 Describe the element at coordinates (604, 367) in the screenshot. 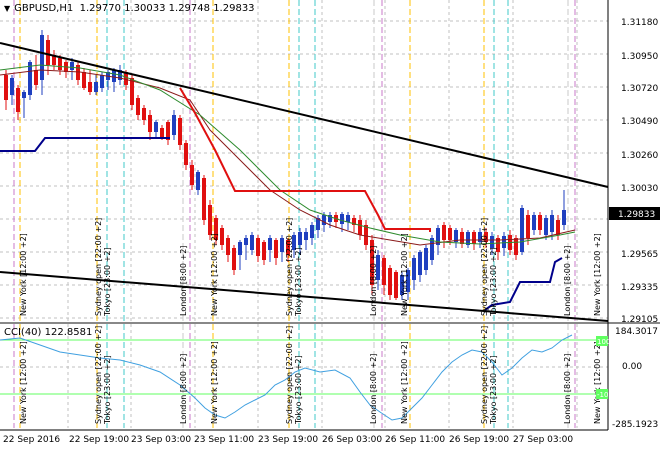

I see `cci-level-tags: 100 -100` at that location.